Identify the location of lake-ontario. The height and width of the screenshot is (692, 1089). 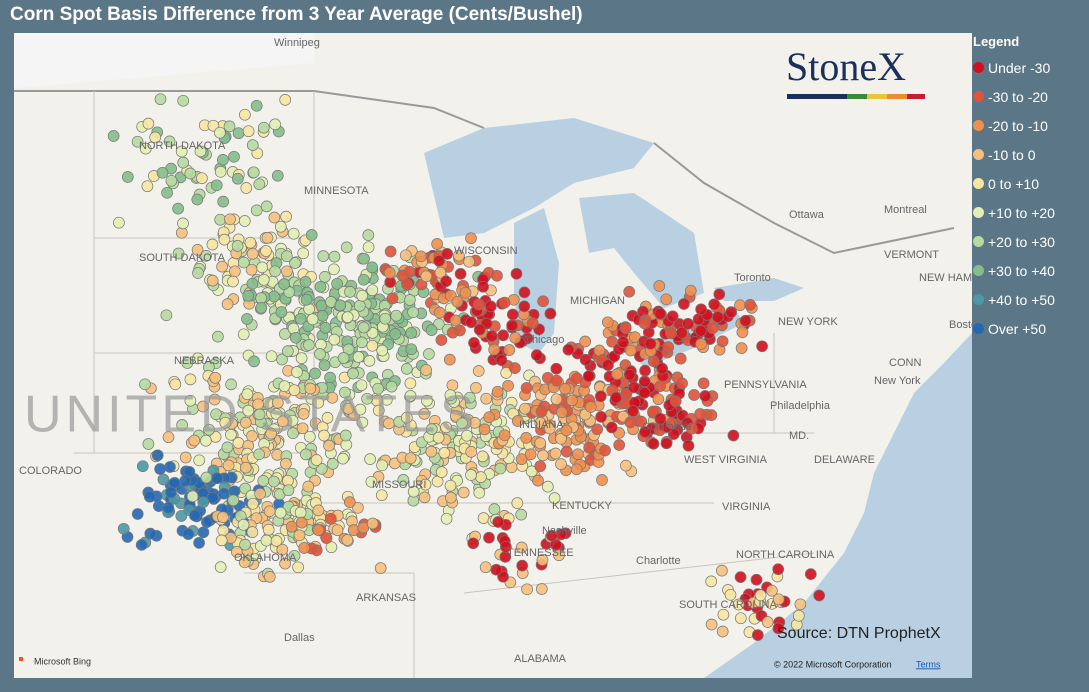
(759, 289).